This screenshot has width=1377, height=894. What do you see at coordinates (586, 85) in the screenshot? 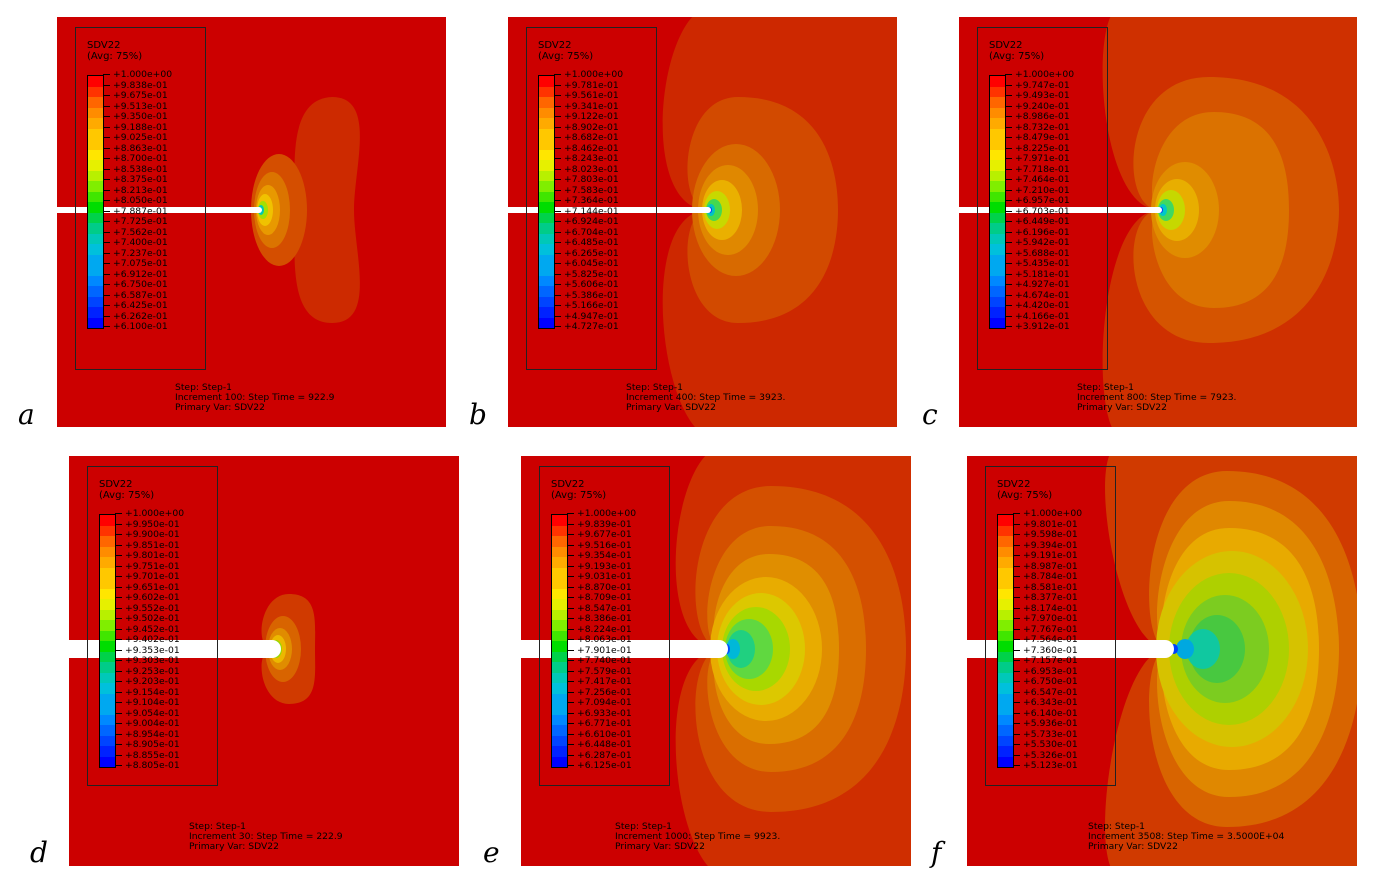
I see `legend-tick-label: +9.781e-01` at bounding box center [586, 85].